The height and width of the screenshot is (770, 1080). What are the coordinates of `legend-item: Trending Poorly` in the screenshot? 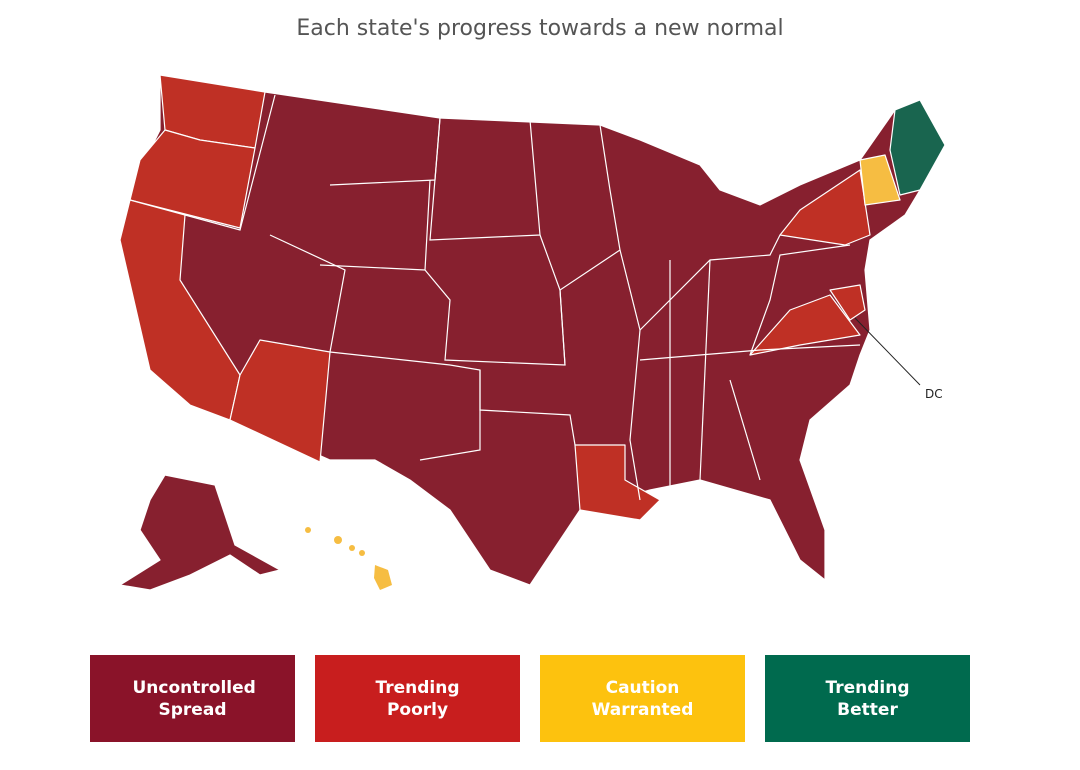 It's located at (417, 698).